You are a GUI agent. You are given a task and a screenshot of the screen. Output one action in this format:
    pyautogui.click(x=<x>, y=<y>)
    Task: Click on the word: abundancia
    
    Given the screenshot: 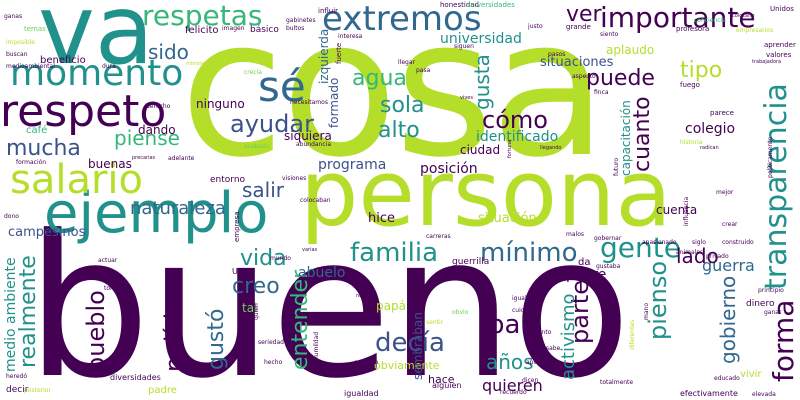 What is the action you would take?
    pyautogui.click(x=314, y=144)
    